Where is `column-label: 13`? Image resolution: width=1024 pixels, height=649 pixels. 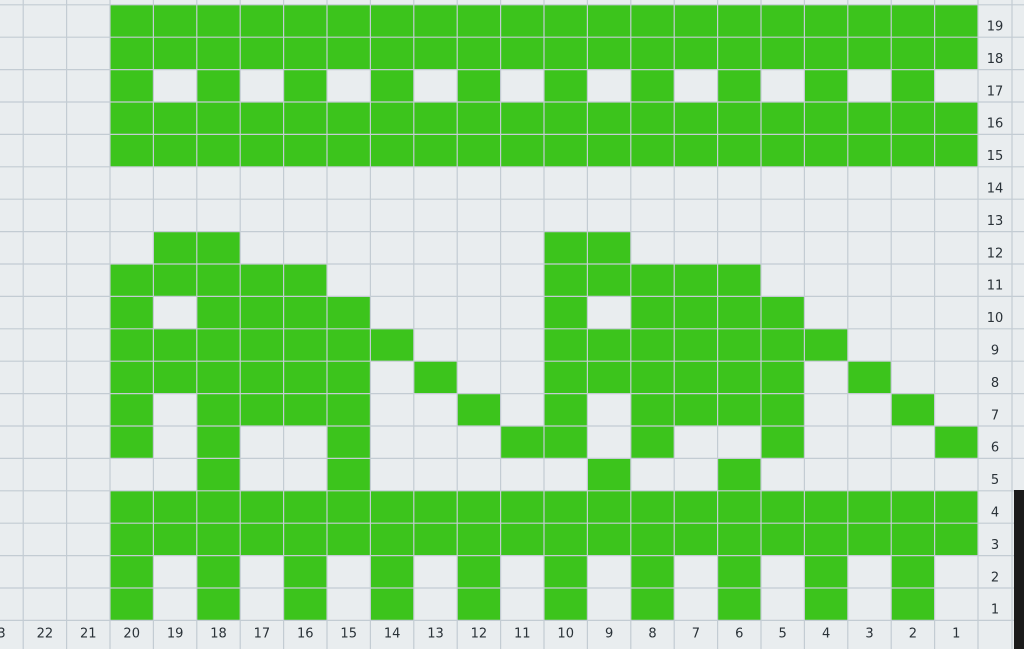
column-label: 13 is located at coordinates (435, 634).